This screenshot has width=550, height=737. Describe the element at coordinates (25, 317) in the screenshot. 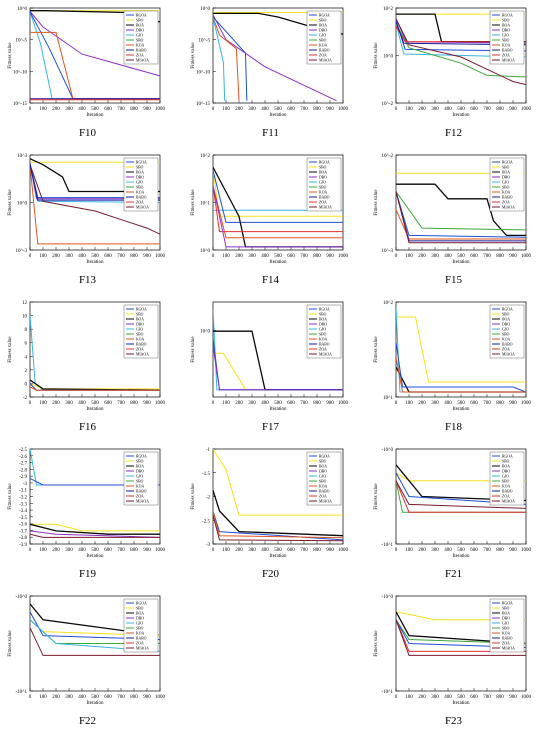

I see `y-tick-label: 10` at that location.